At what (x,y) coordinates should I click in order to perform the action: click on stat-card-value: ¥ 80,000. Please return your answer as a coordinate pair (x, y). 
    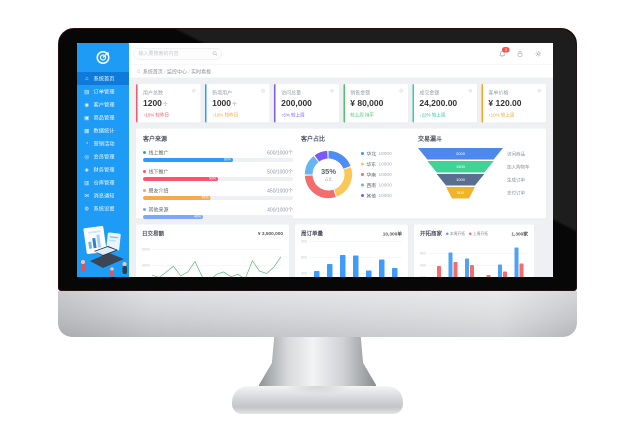
    Looking at the image, I should click on (367, 103).